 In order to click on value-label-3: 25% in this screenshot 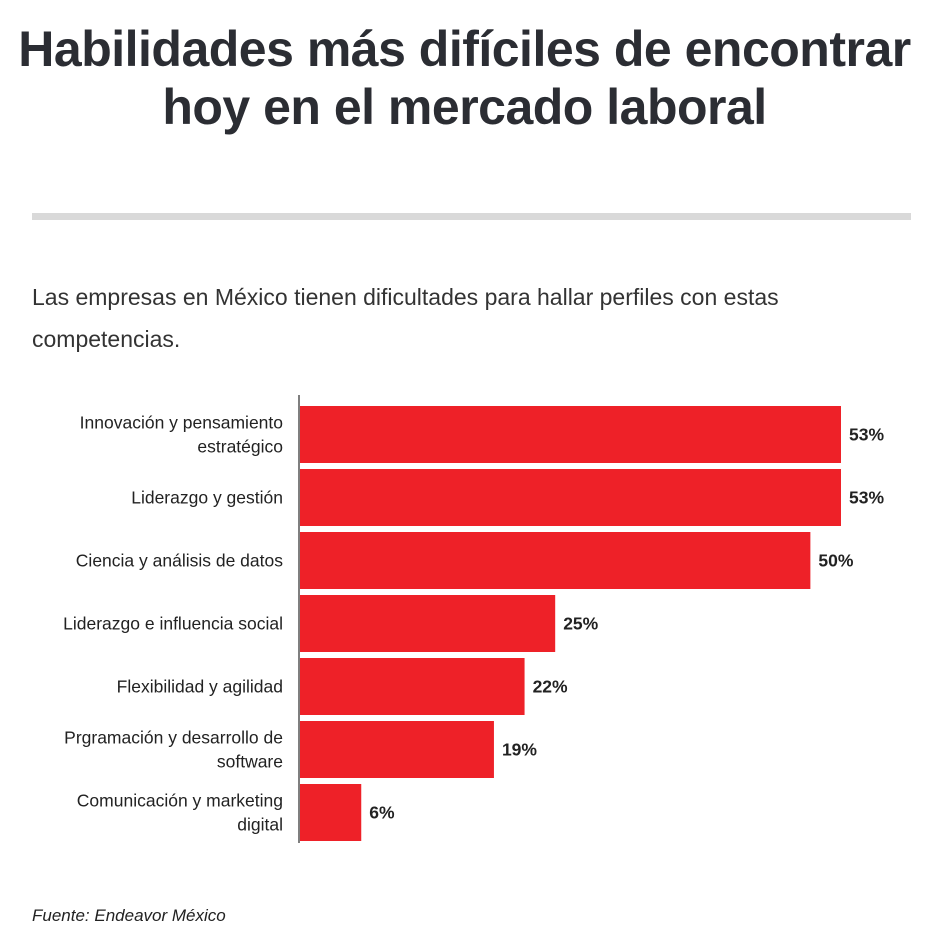, I will do `click(580, 624)`.